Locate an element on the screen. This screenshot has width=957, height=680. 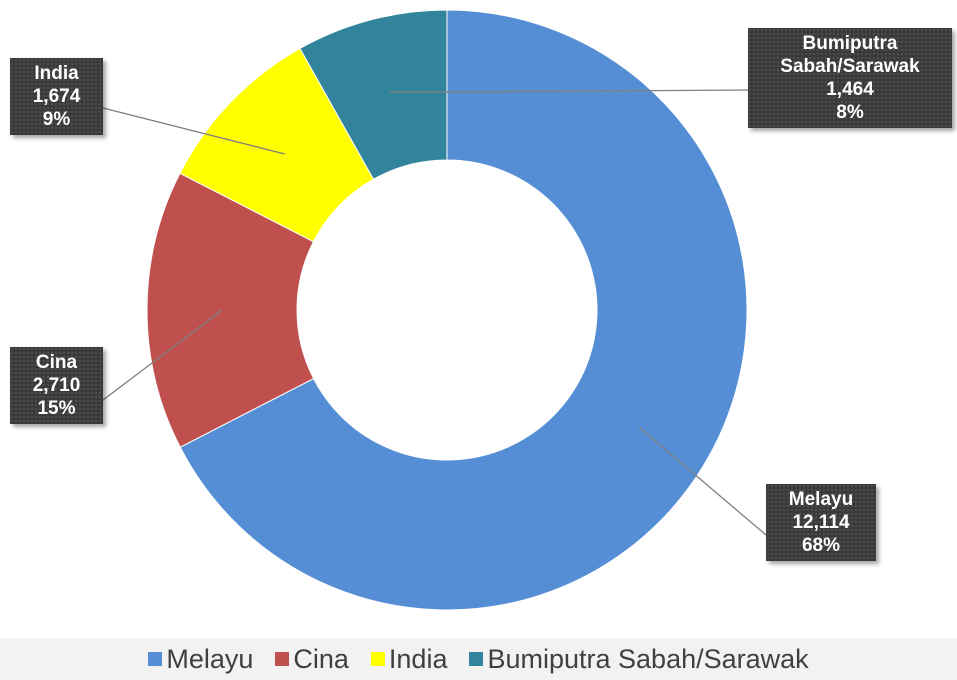
label-value: 1,464 is located at coordinates (850, 89).